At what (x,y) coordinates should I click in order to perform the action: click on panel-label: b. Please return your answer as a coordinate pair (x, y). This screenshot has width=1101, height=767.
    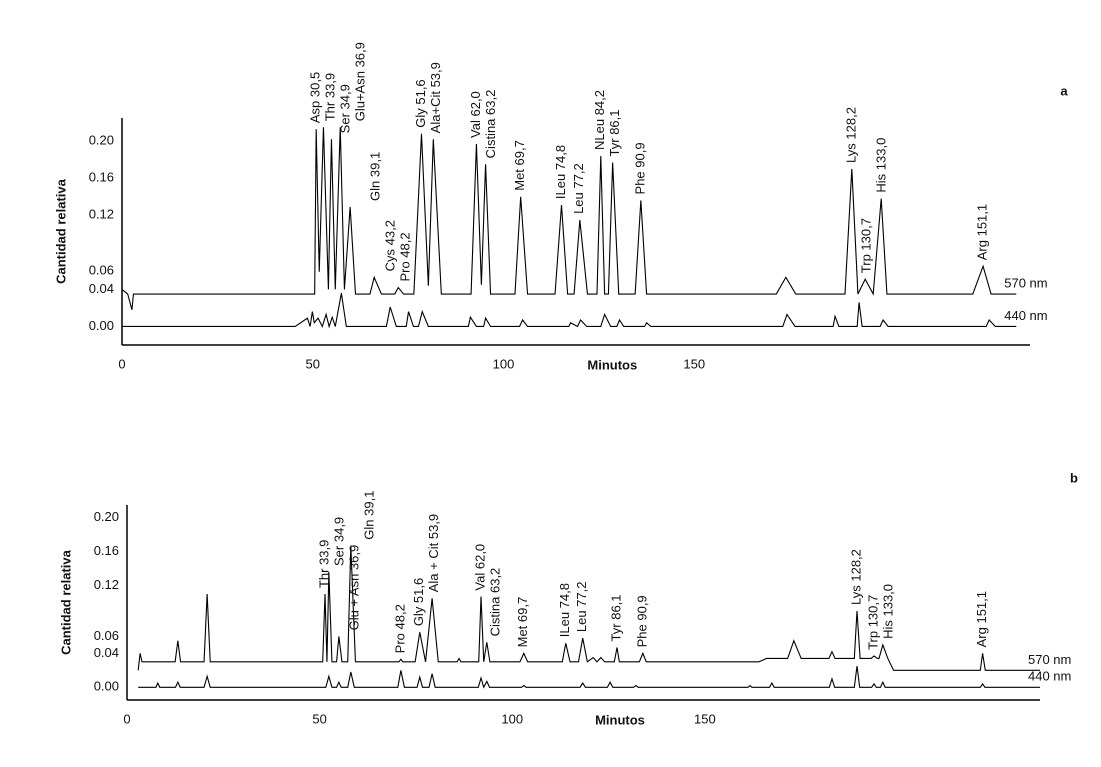
    Looking at the image, I should click on (1074, 477).